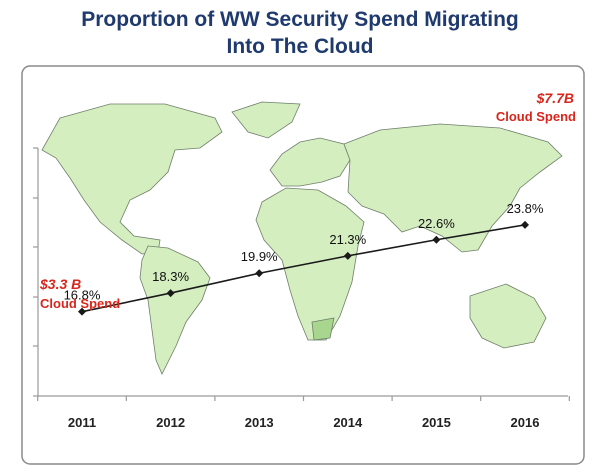 The height and width of the screenshot is (476, 600). I want to click on annotation-2016-value: $7.7B, so click(555, 98).